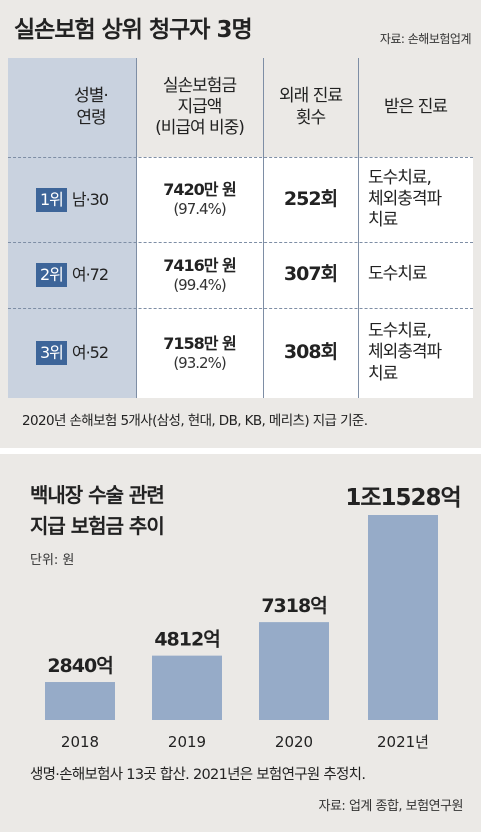 The height and width of the screenshot is (832, 481). What do you see at coordinates (402, 498) in the screenshot?
I see `value-label: 1조1528억` at bounding box center [402, 498].